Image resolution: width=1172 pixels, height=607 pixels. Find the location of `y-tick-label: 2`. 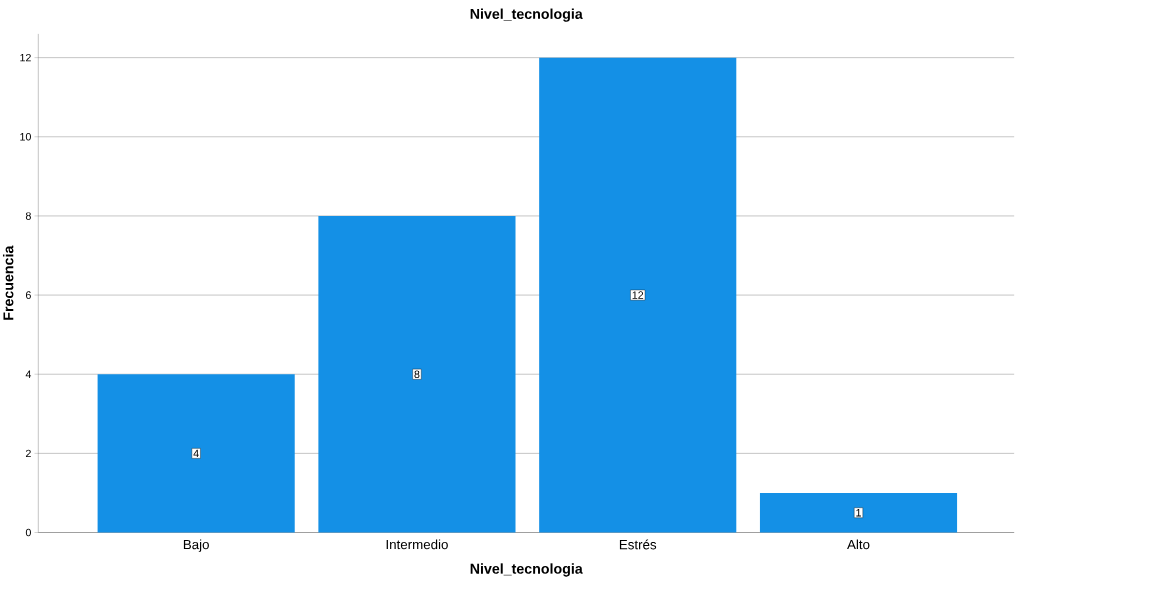

y-tick-label: 2 is located at coordinates (28, 453).